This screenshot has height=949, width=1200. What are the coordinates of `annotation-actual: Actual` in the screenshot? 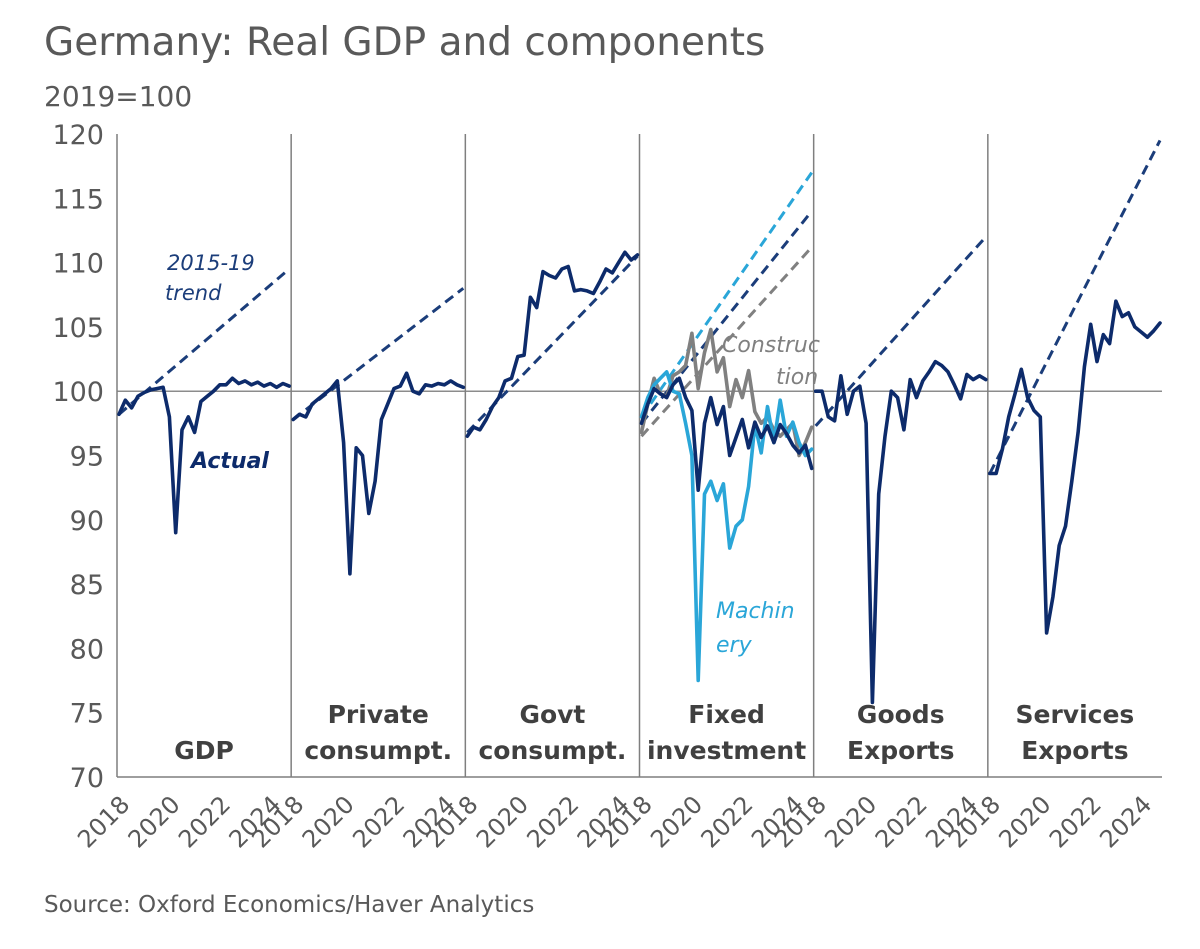 It's located at (229, 461).